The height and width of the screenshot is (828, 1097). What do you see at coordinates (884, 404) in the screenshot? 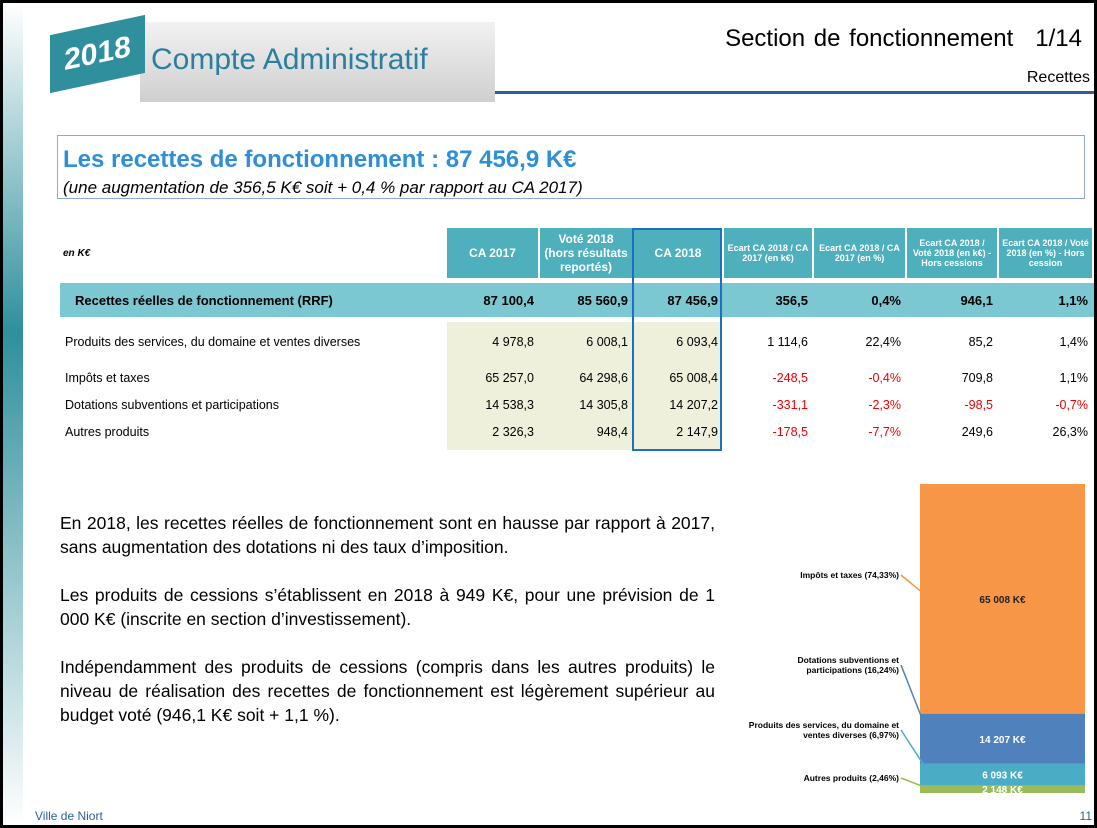
I see `table-cell: -2,3%` at bounding box center [884, 404].